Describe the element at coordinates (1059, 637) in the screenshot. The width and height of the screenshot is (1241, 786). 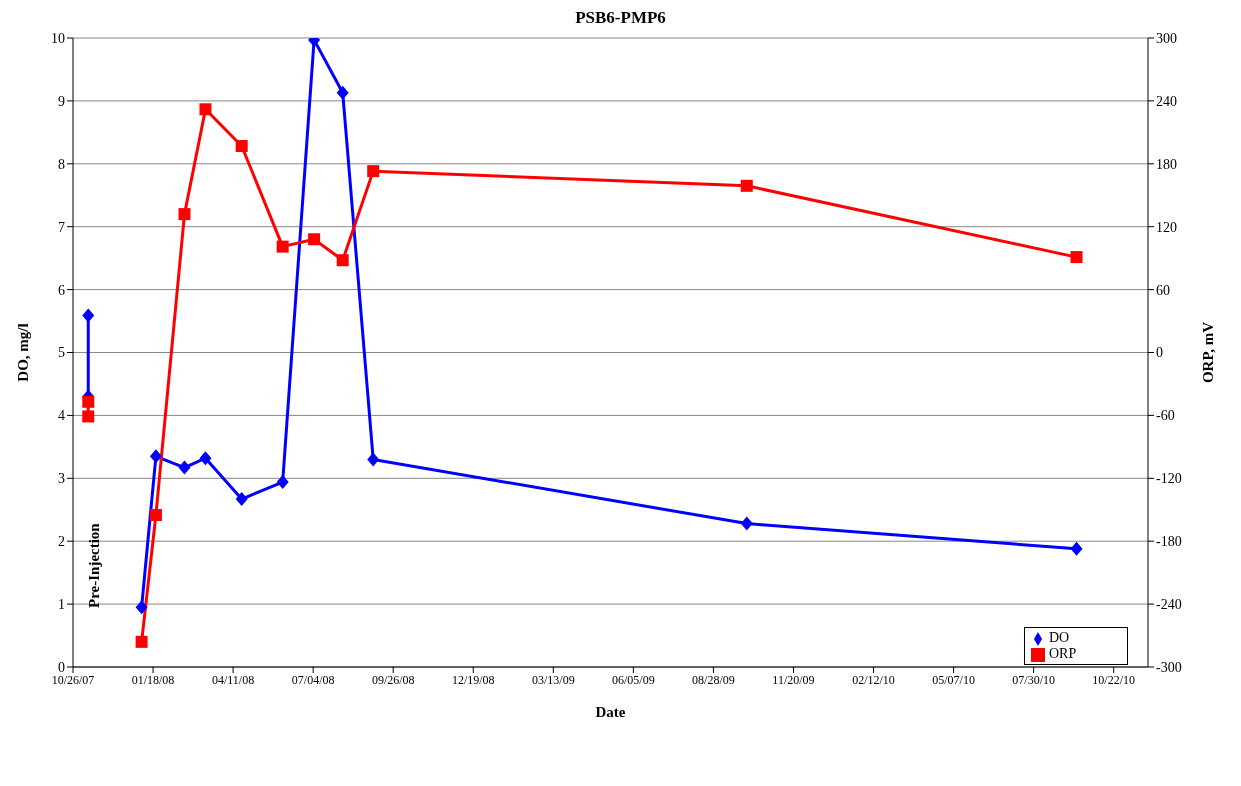
I see `legend-label: DO` at that location.